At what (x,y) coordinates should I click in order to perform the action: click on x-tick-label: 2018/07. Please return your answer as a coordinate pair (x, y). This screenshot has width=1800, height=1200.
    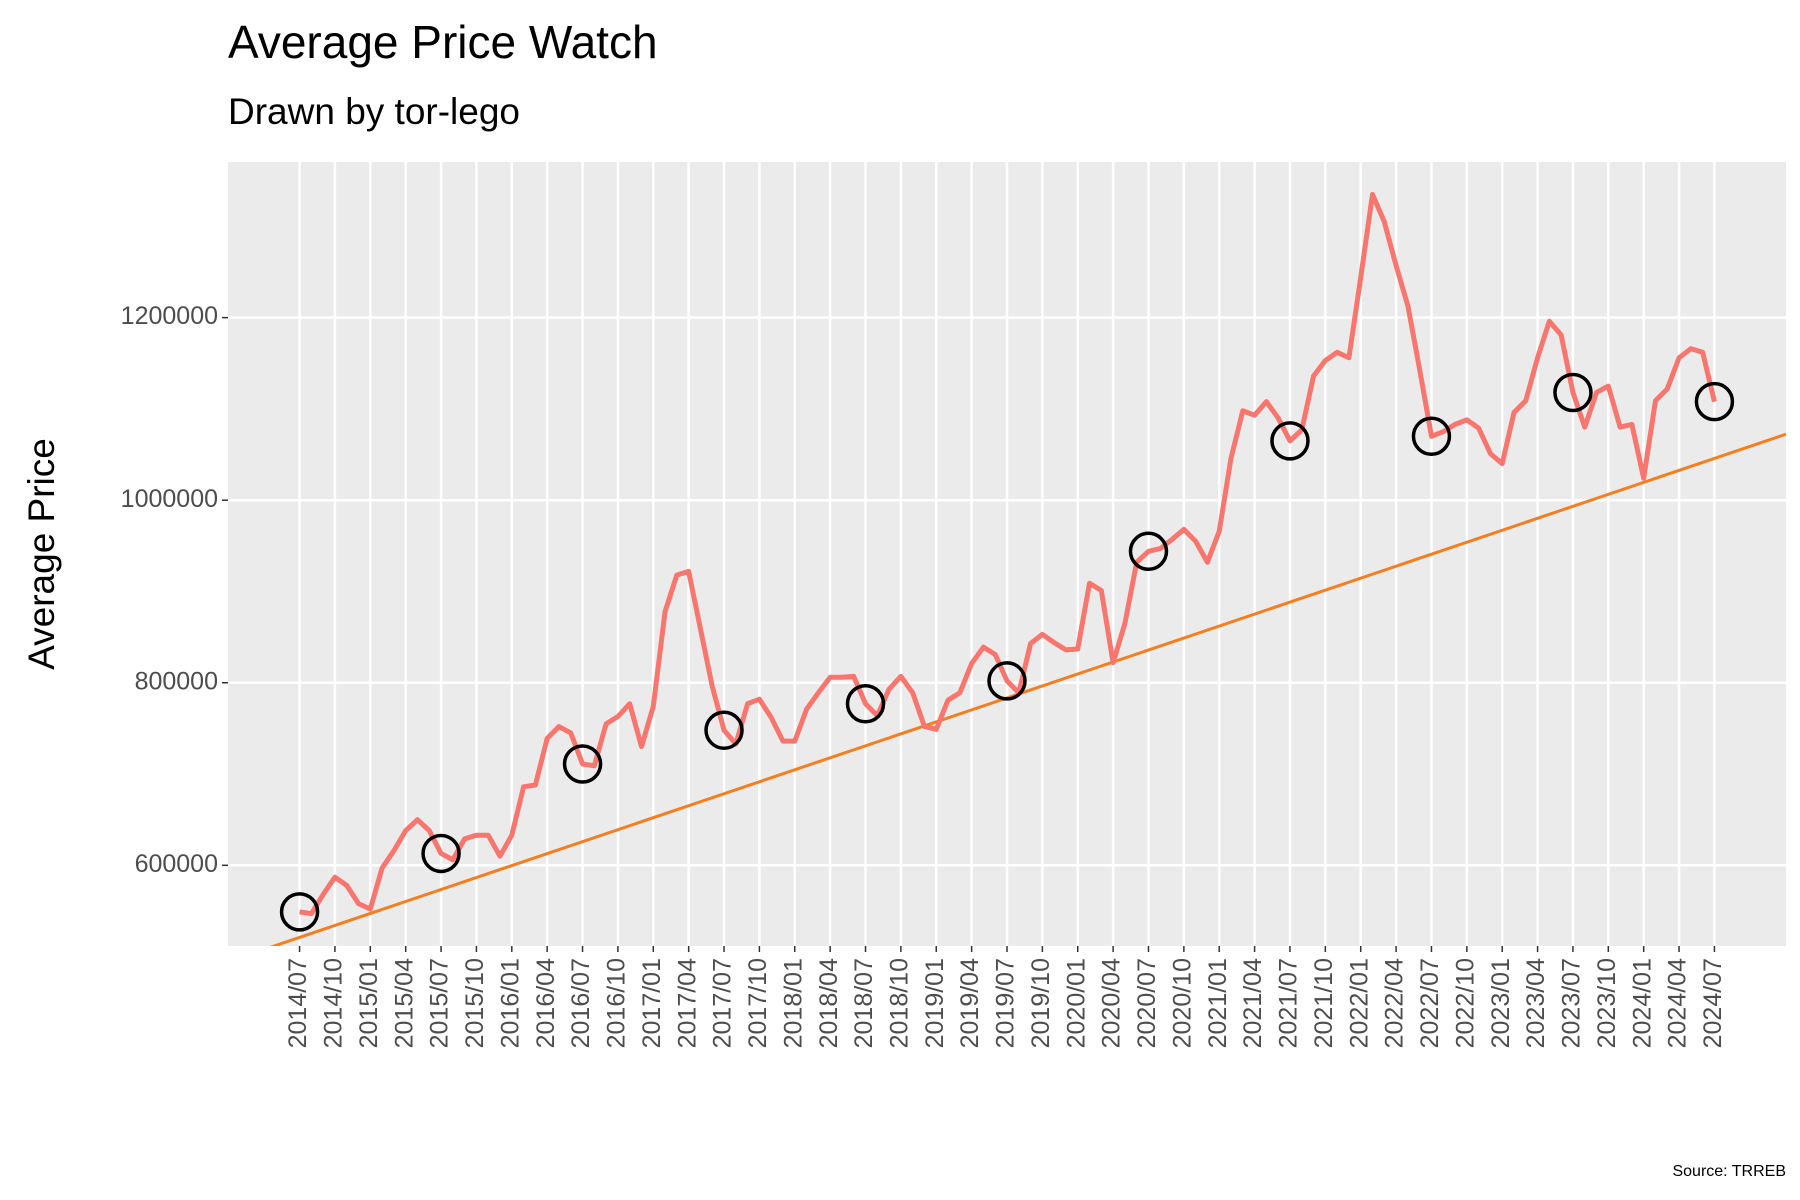
    Looking at the image, I should click on (864, 1003).